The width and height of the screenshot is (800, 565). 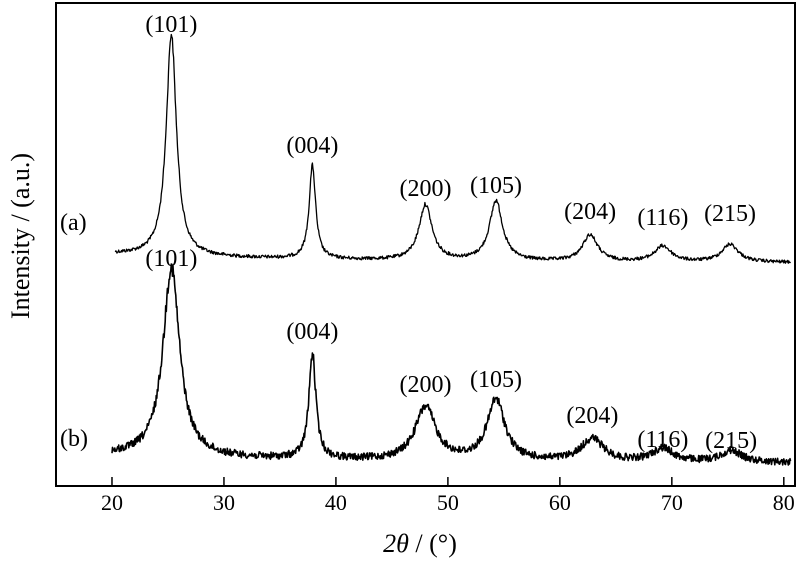 I want to click on x-axis-ticks: 20 30 40 50 60 70 80, so click(x=448, y=496).